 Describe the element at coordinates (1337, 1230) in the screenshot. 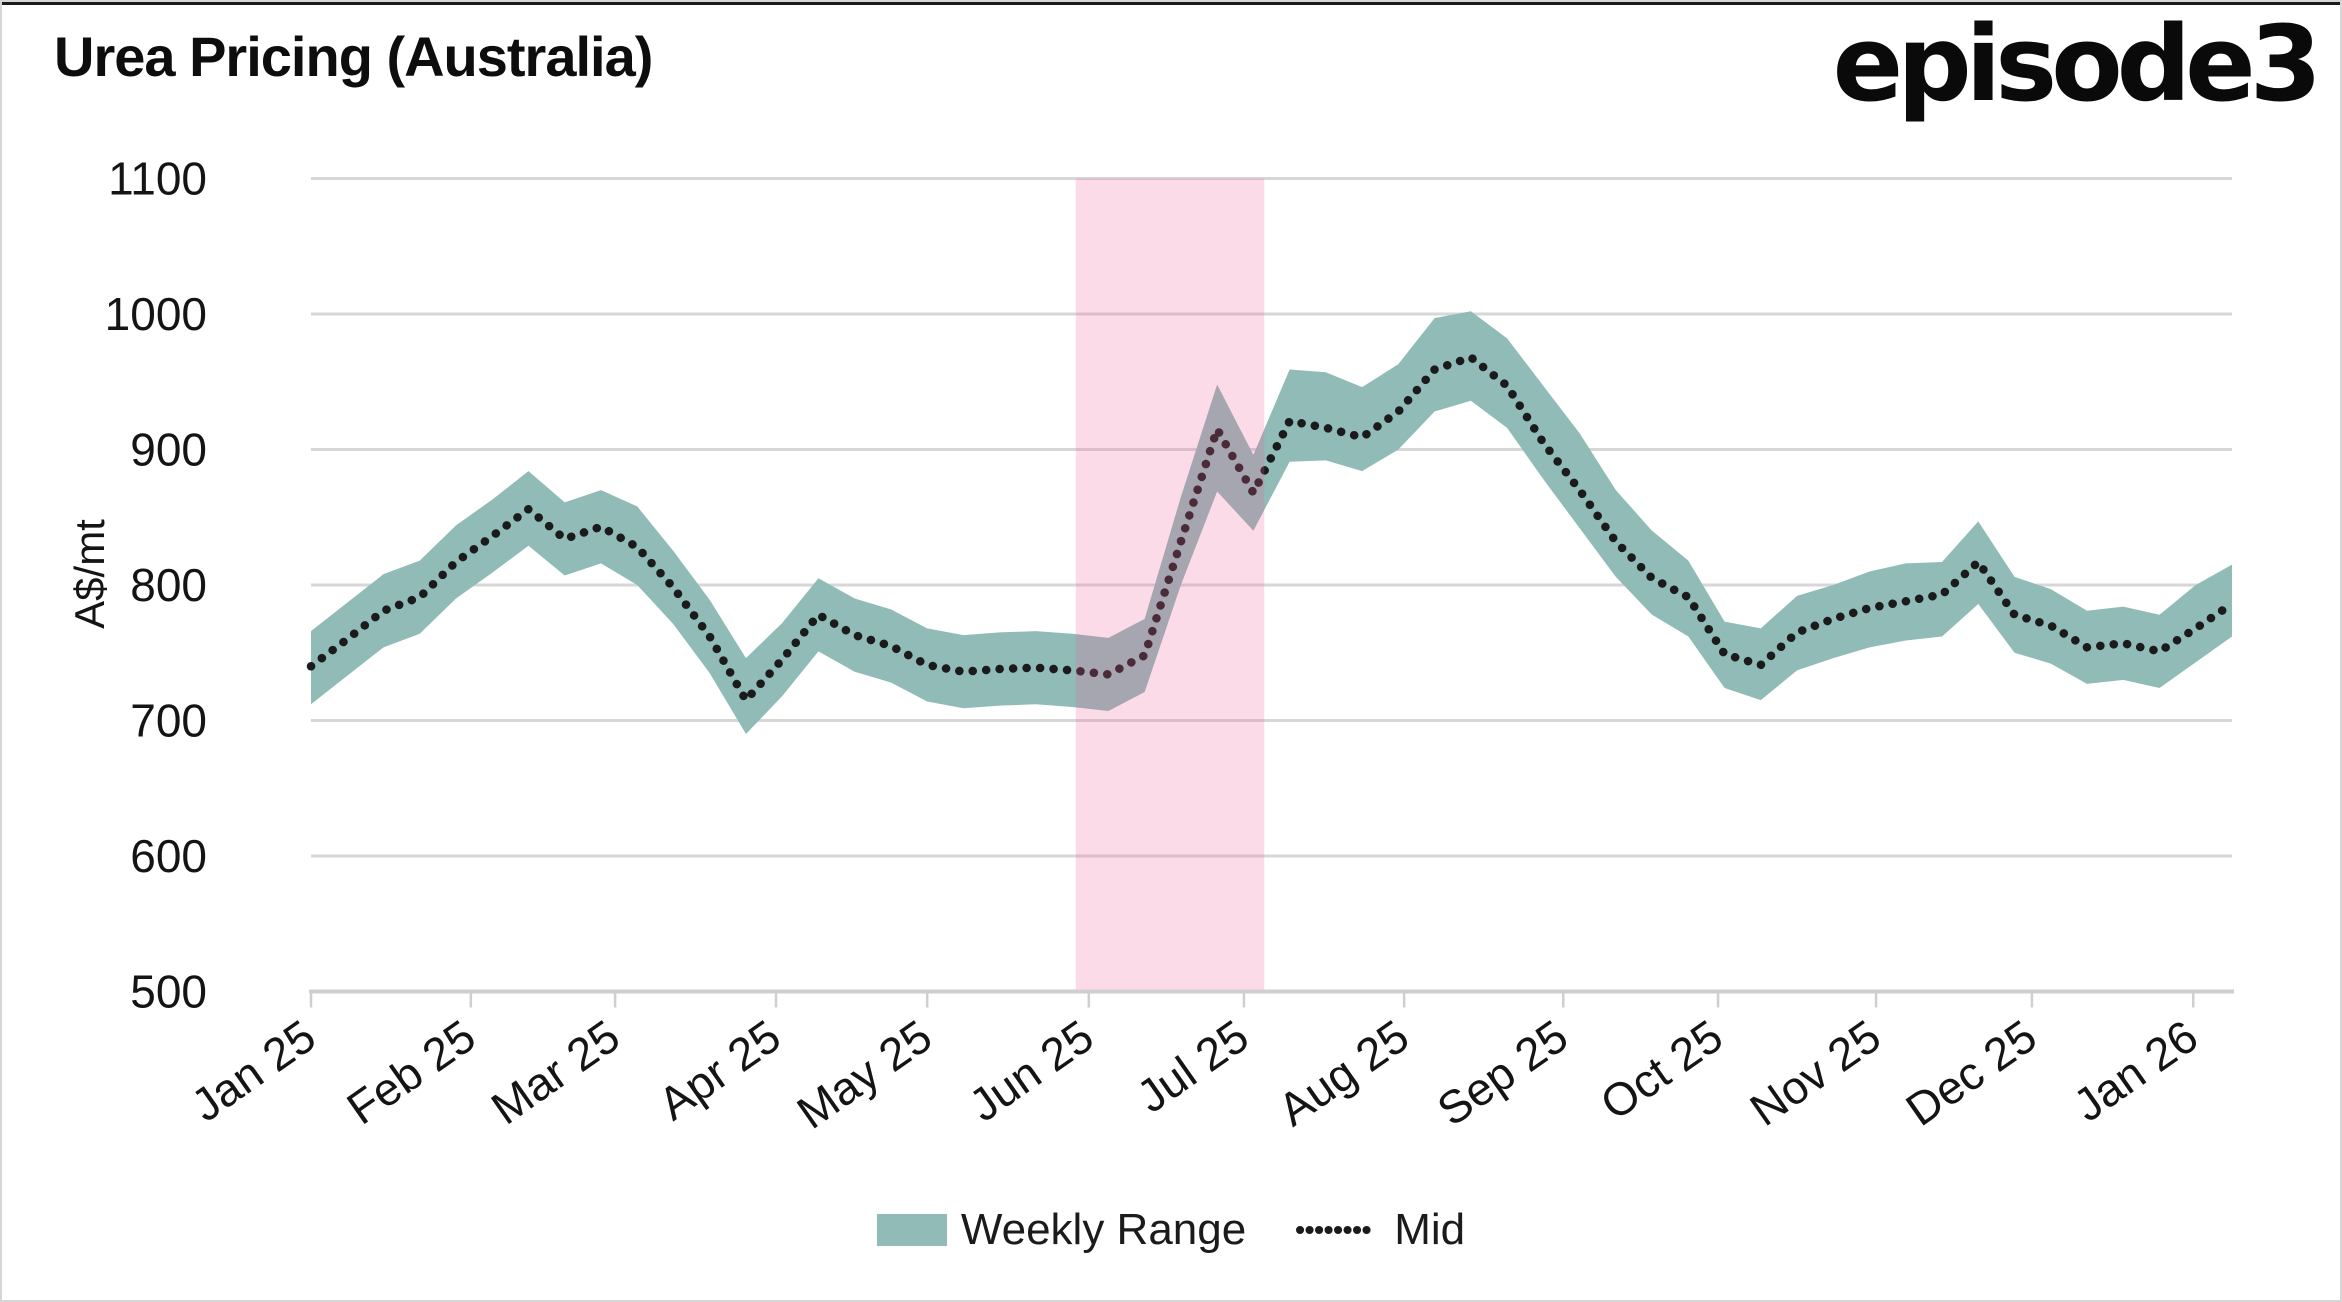

I see `mid-dotted-line-icon` at that location.